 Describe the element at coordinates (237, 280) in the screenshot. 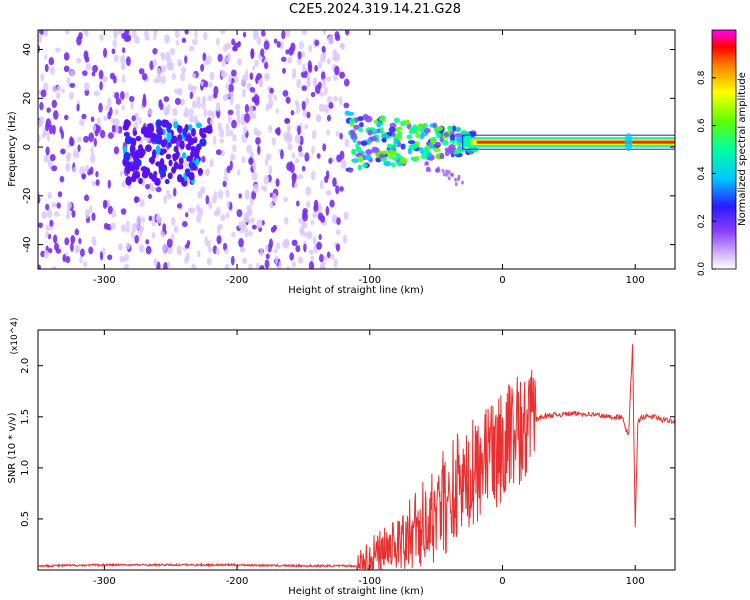

I see `x-tick-label: -200` at that location.